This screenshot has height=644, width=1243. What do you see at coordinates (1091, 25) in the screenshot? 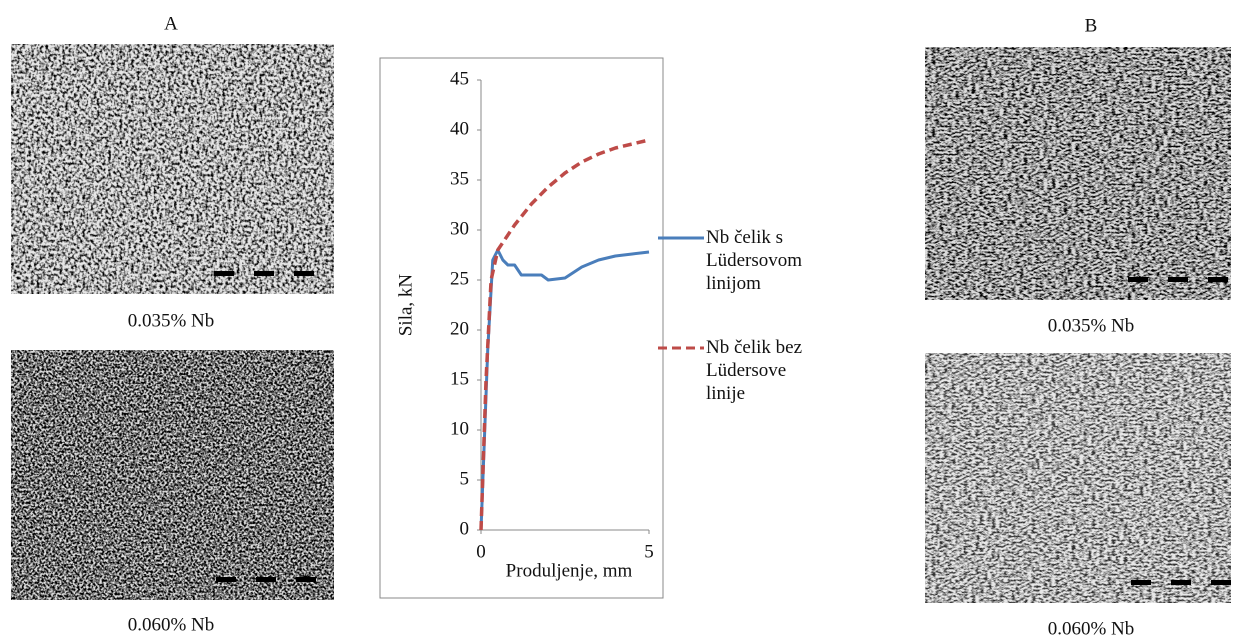
I see `panel-label: B` at bounding box center [1091, 25].